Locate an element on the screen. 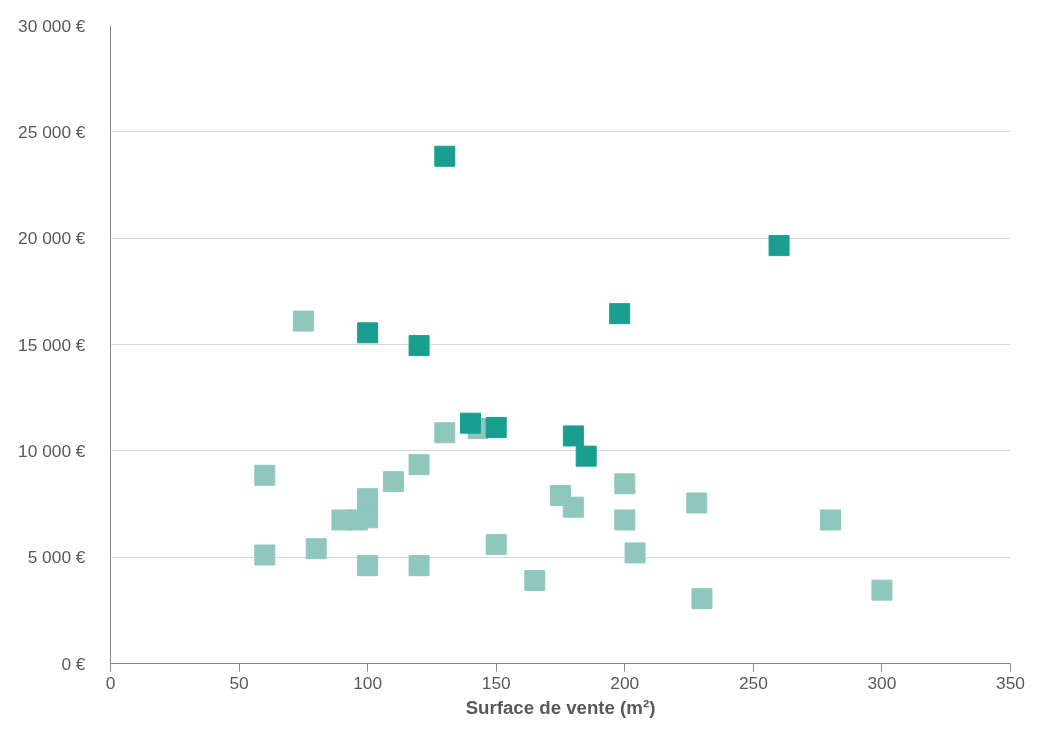  y-tick-label: 5 000 € is located at coordinates (56, 557).